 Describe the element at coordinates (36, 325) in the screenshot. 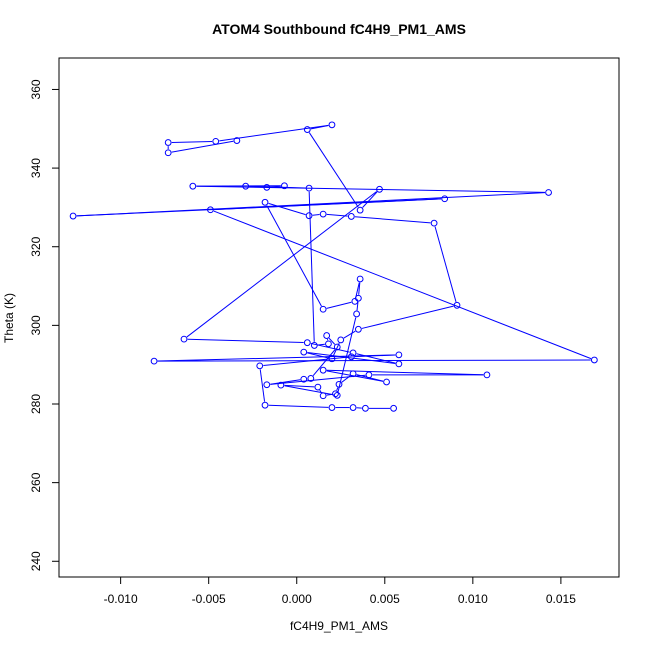

I see `y-tick-label: 300` at that location.